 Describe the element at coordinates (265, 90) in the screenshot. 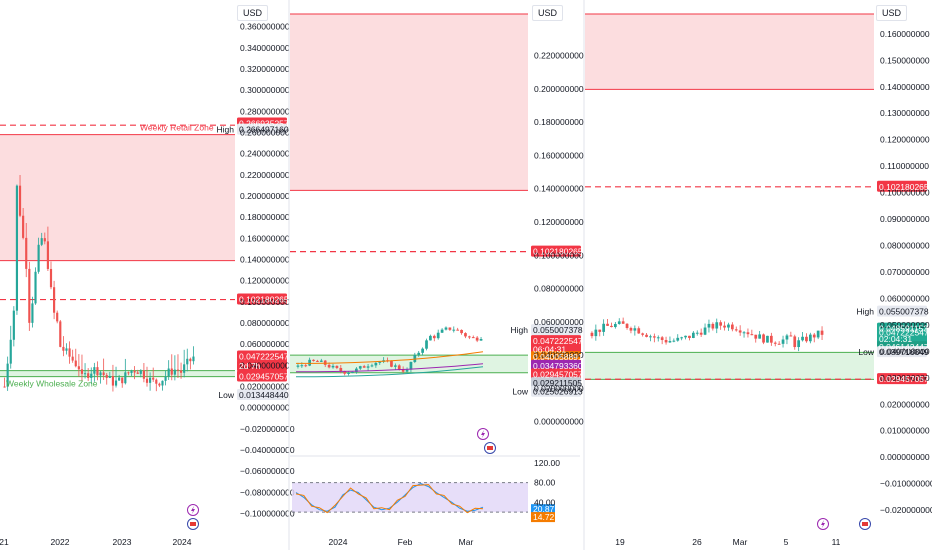

I see `y-tick-label: 0.300000000` at that location.